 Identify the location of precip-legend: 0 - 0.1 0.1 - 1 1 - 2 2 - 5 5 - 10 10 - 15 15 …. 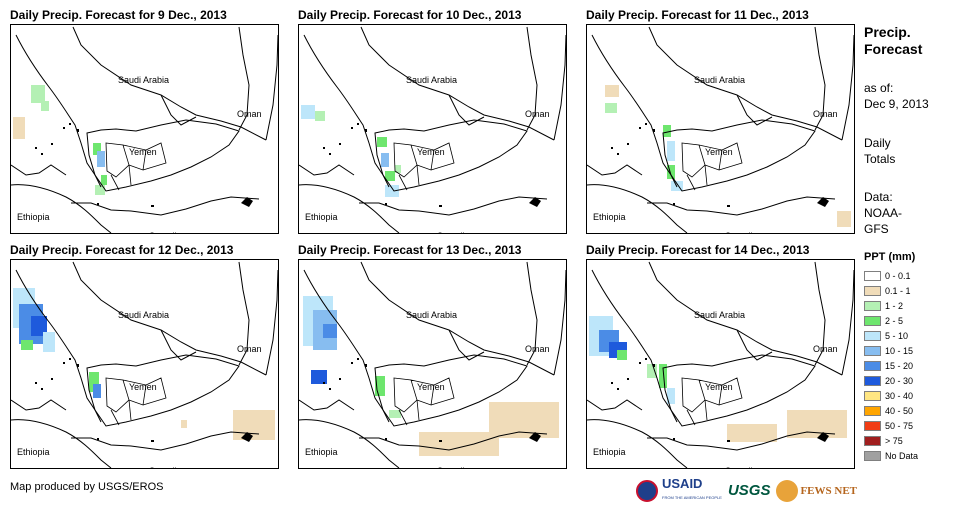
(914, 365).